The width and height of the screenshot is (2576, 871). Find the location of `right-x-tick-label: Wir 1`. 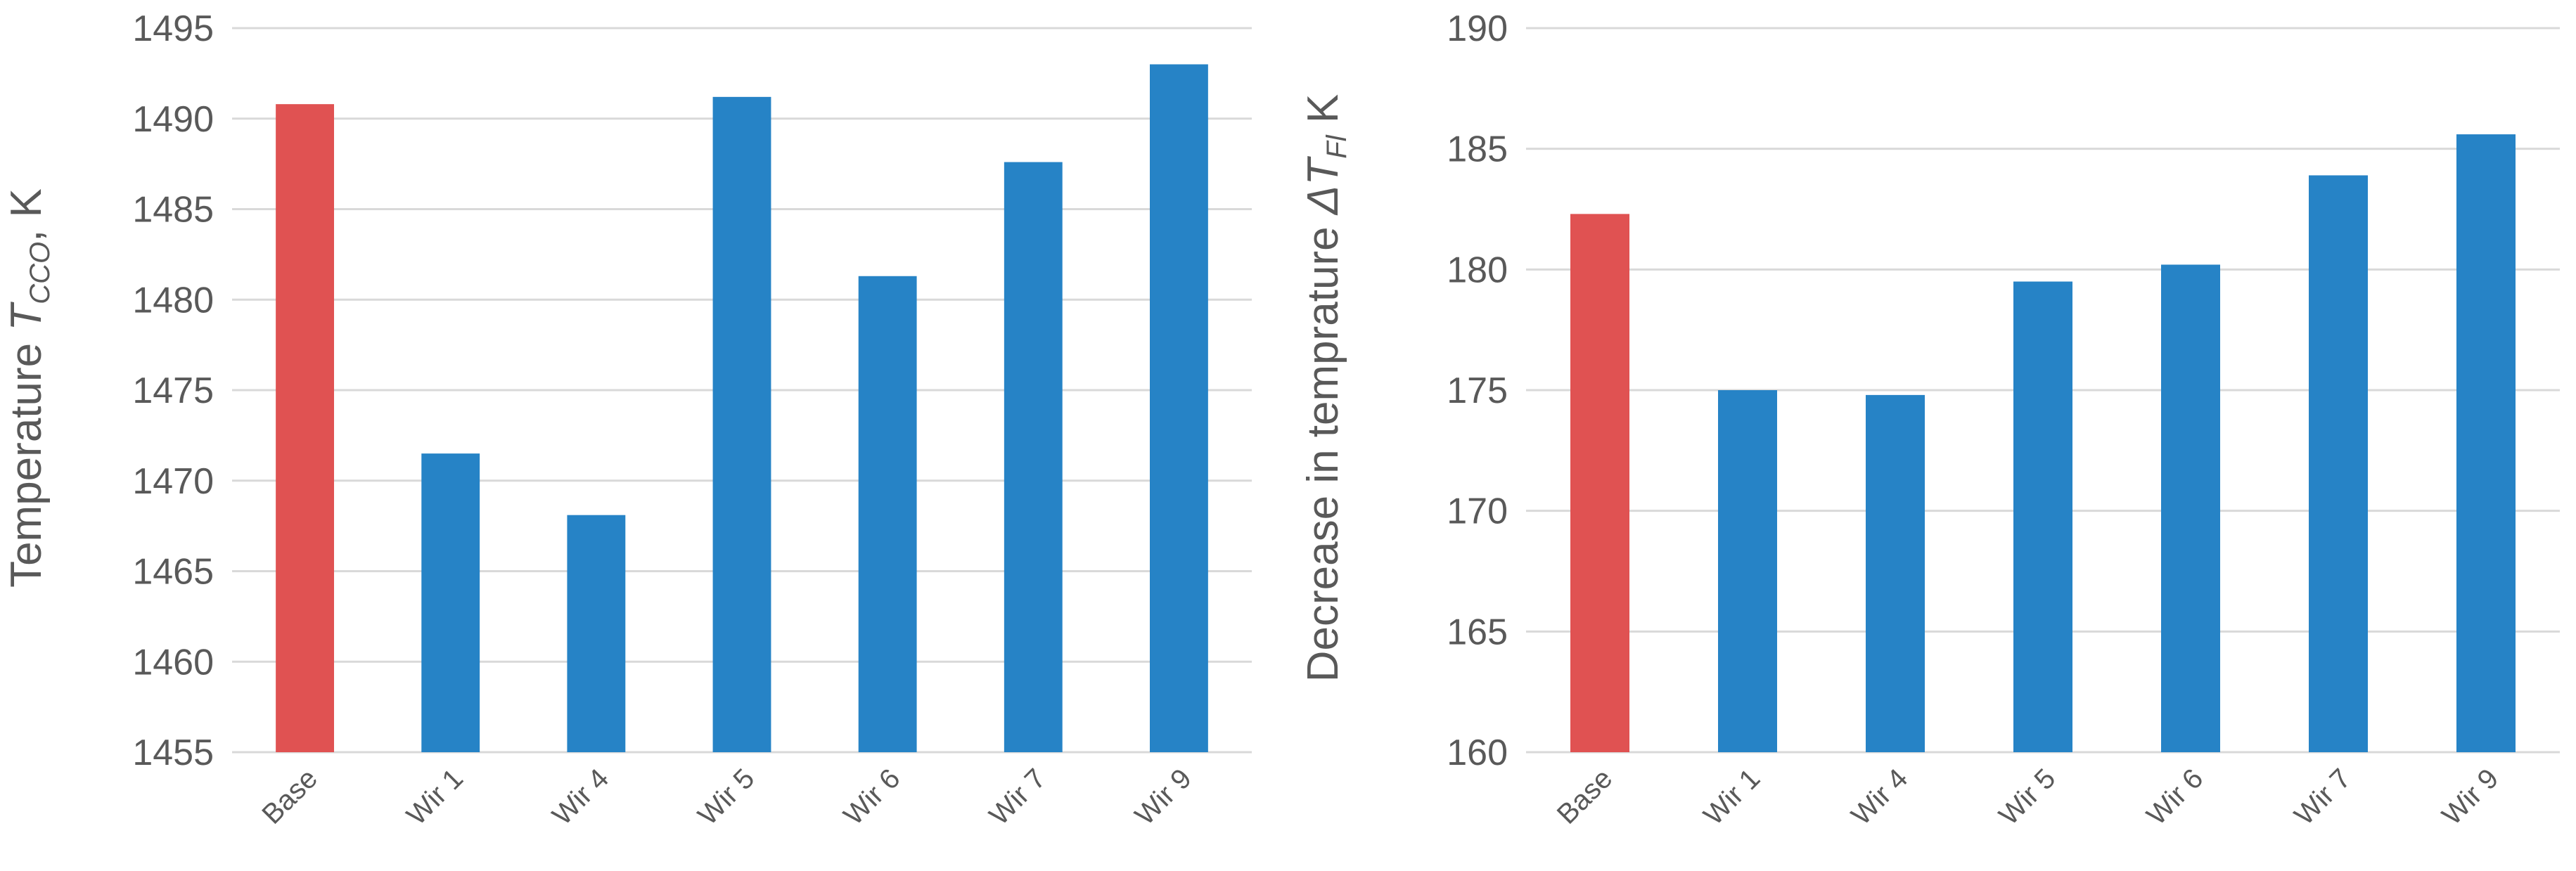

right-x-tick-label: Wir 1 is located at coordinates (1732, 797).